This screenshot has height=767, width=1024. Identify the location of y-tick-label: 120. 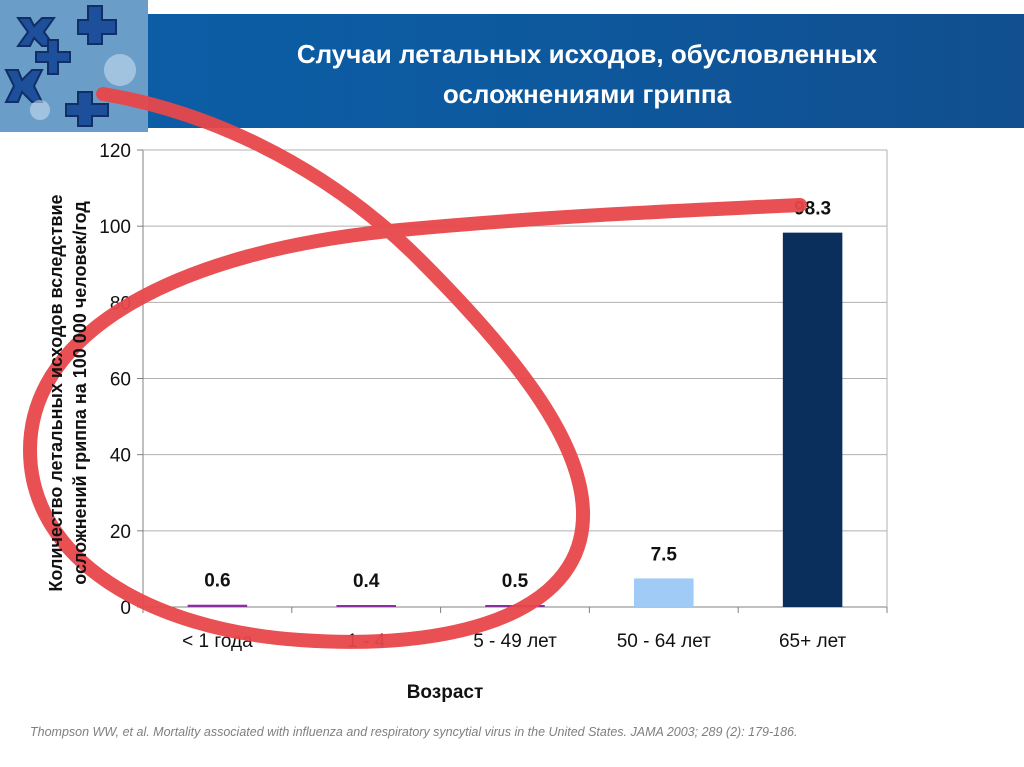
(115, 151).